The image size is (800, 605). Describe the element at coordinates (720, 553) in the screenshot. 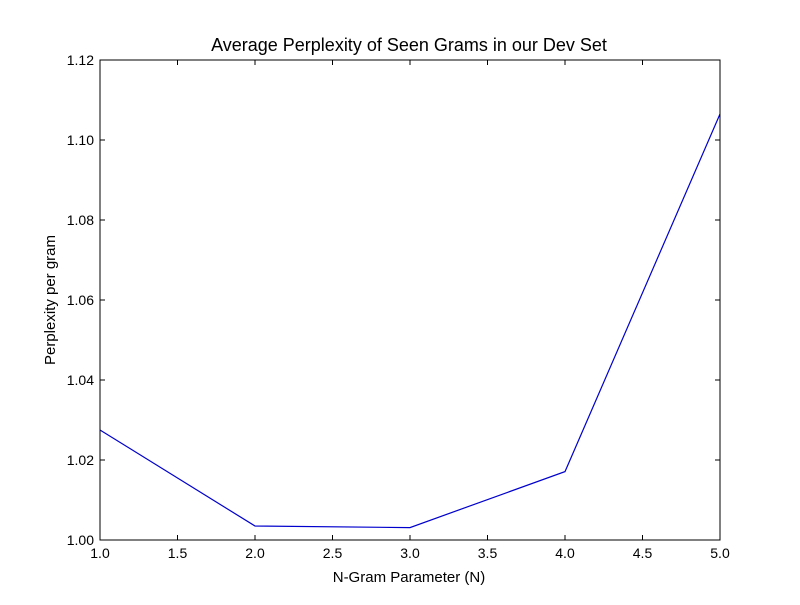

I see `x-tick-label: 5.0` at that location.